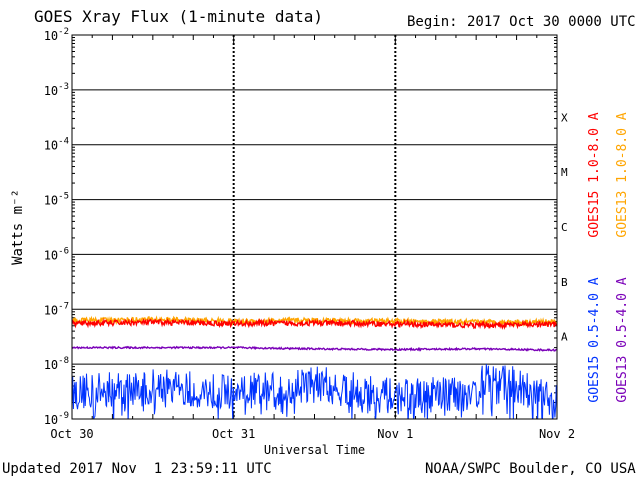 The height and width of the screenshot is (480, 640). I want to click on flare-class-label: M, so click(564, 172).